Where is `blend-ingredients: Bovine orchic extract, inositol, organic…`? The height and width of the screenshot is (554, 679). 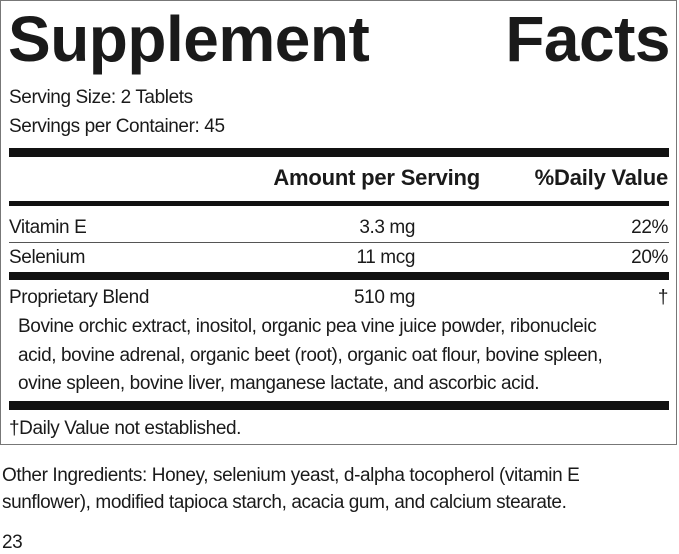
blend-ingredients: Bovine orchic extract, inositol, organic… is located at coordinates (307, 326).